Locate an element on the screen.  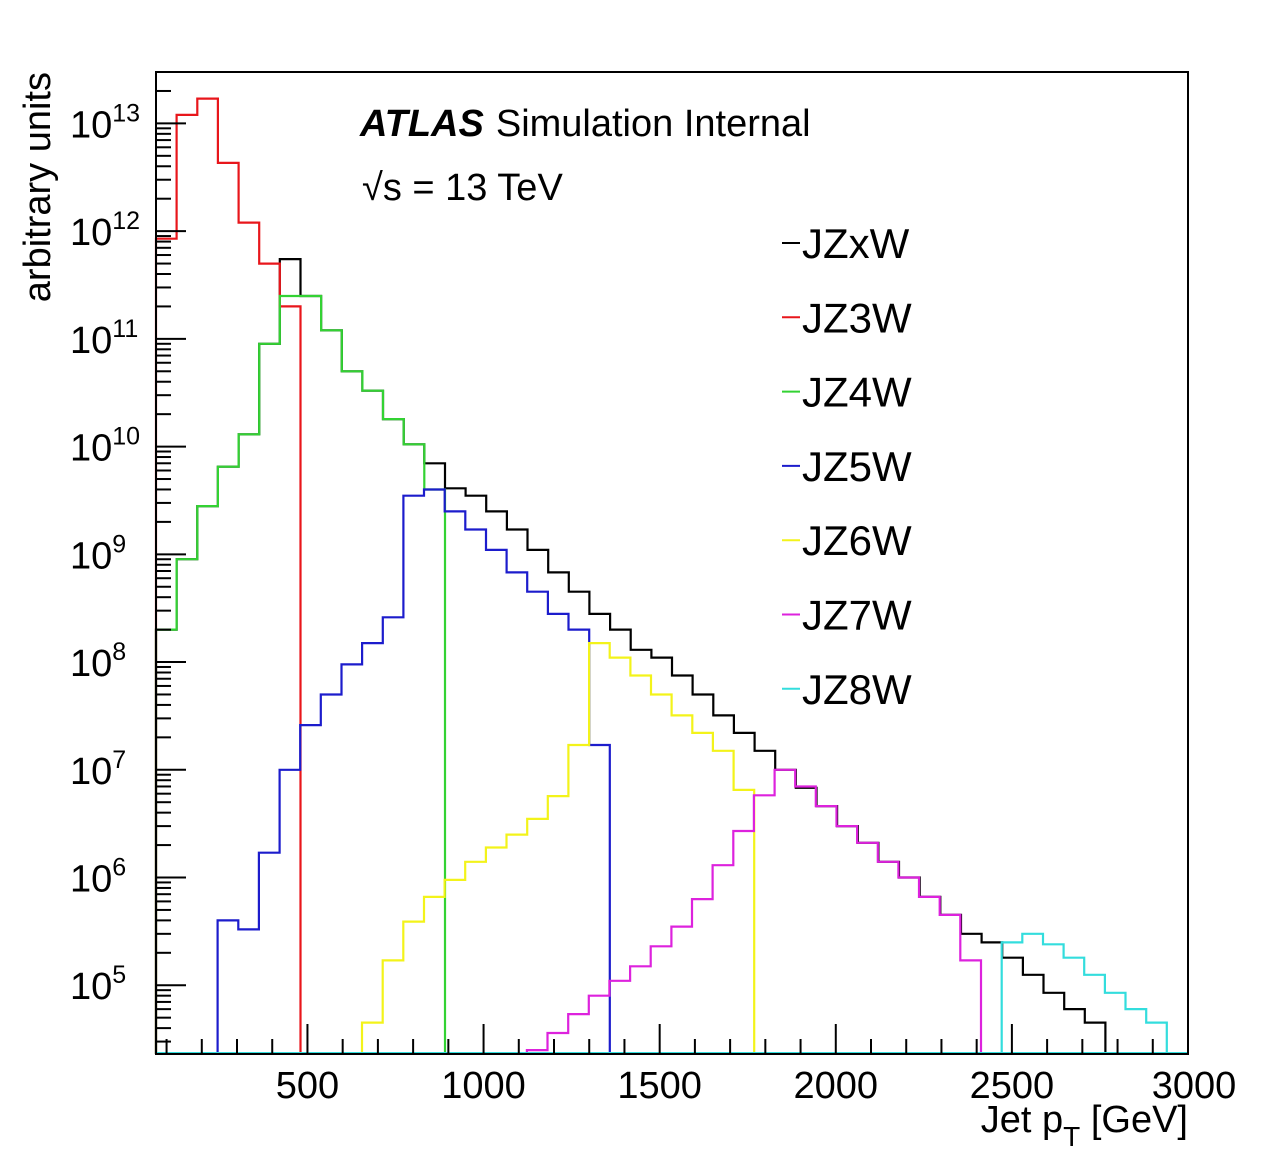
legend-label-jz8w: JZ8W is located at coordinates (857, 689).